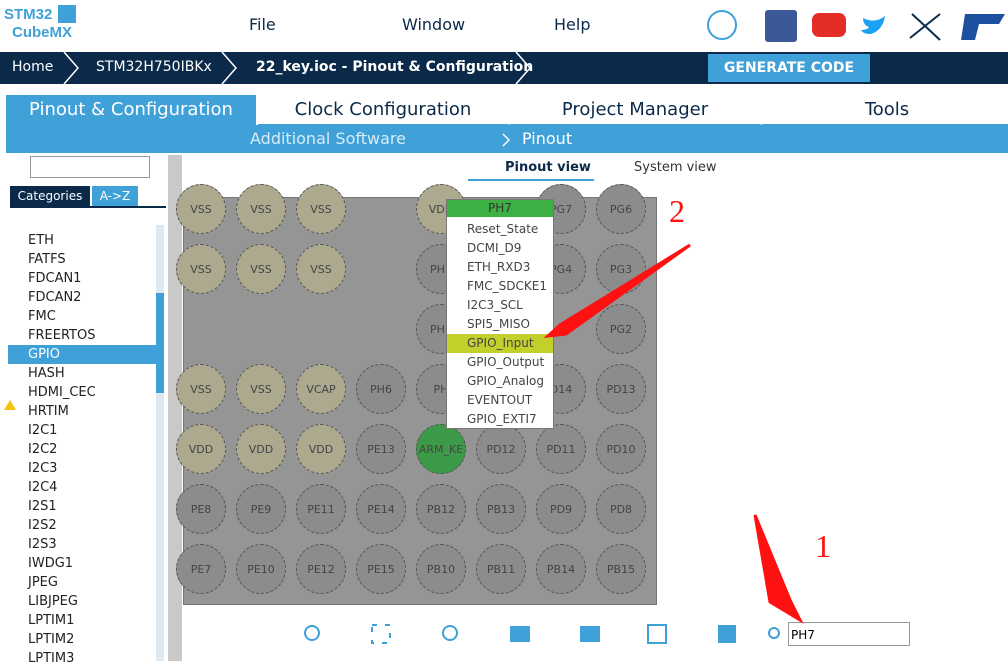 This screenshot has width=1008, height=668. What do you see at coordinates (621, 569) in the screenshot?
I see `pin: PB15` at bounding box center [621, 569].